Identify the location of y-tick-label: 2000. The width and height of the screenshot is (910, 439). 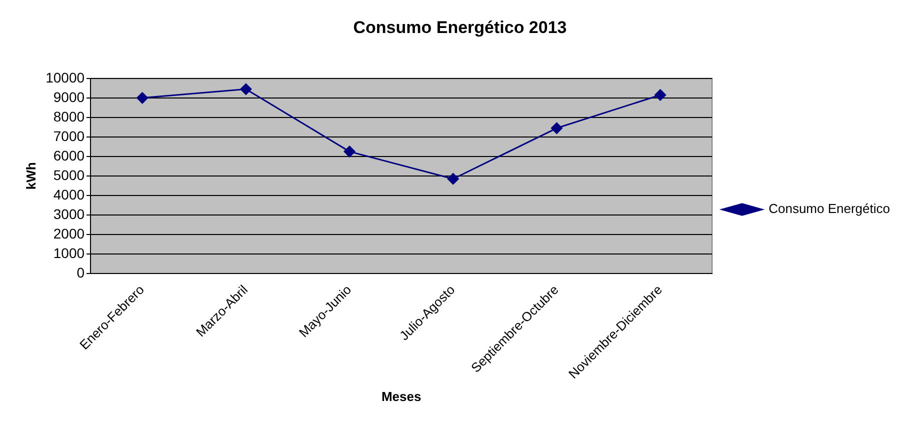
(69, 233).